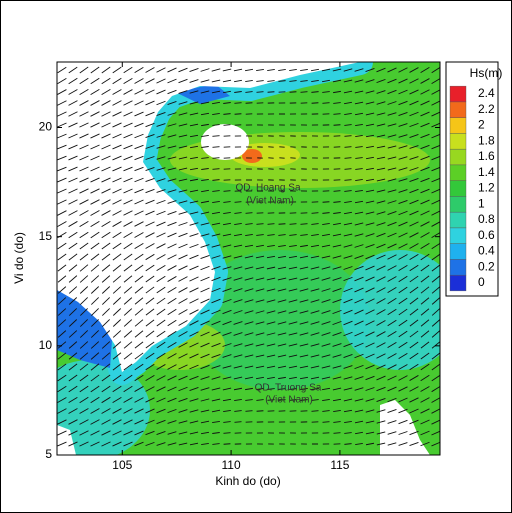  What do you see at coordinates (481, 203) in the screenshot?
I see `colorbar-label: 1` at bounding box center [481, 203].